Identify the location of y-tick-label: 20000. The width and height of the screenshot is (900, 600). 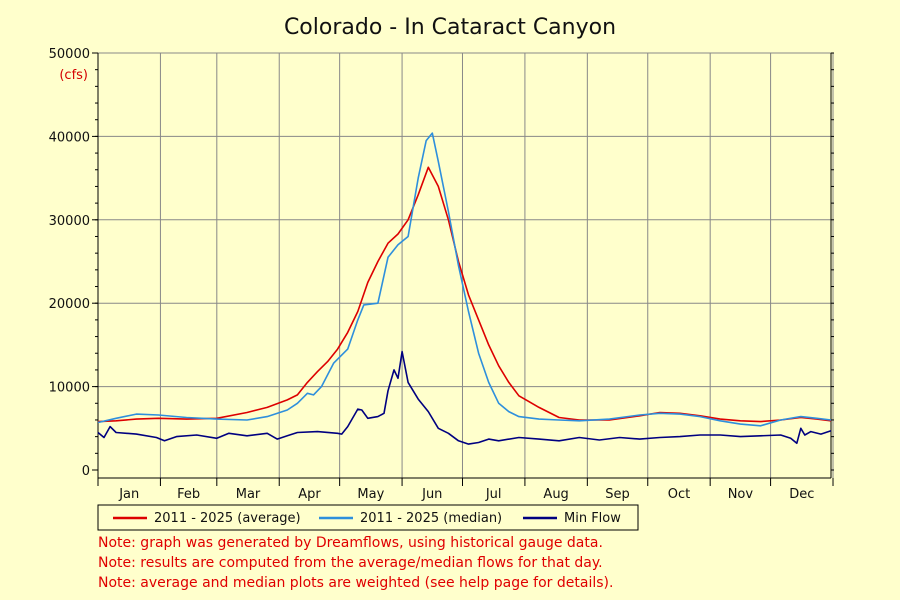
(69, 304).